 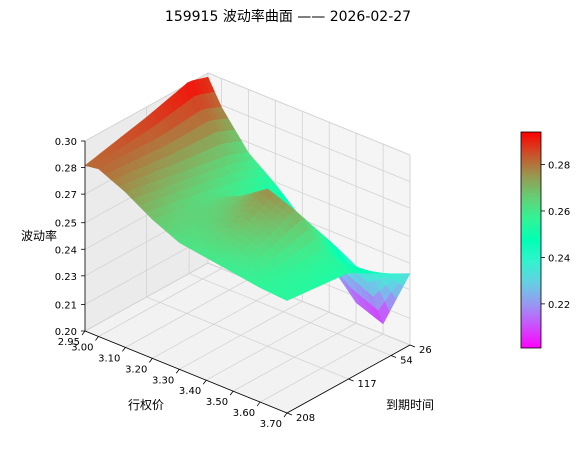 What do you see at coordinates (66, 195) in the screenshot?
I see `z-tick-label: 0.27` at bounding box center [66, 195].